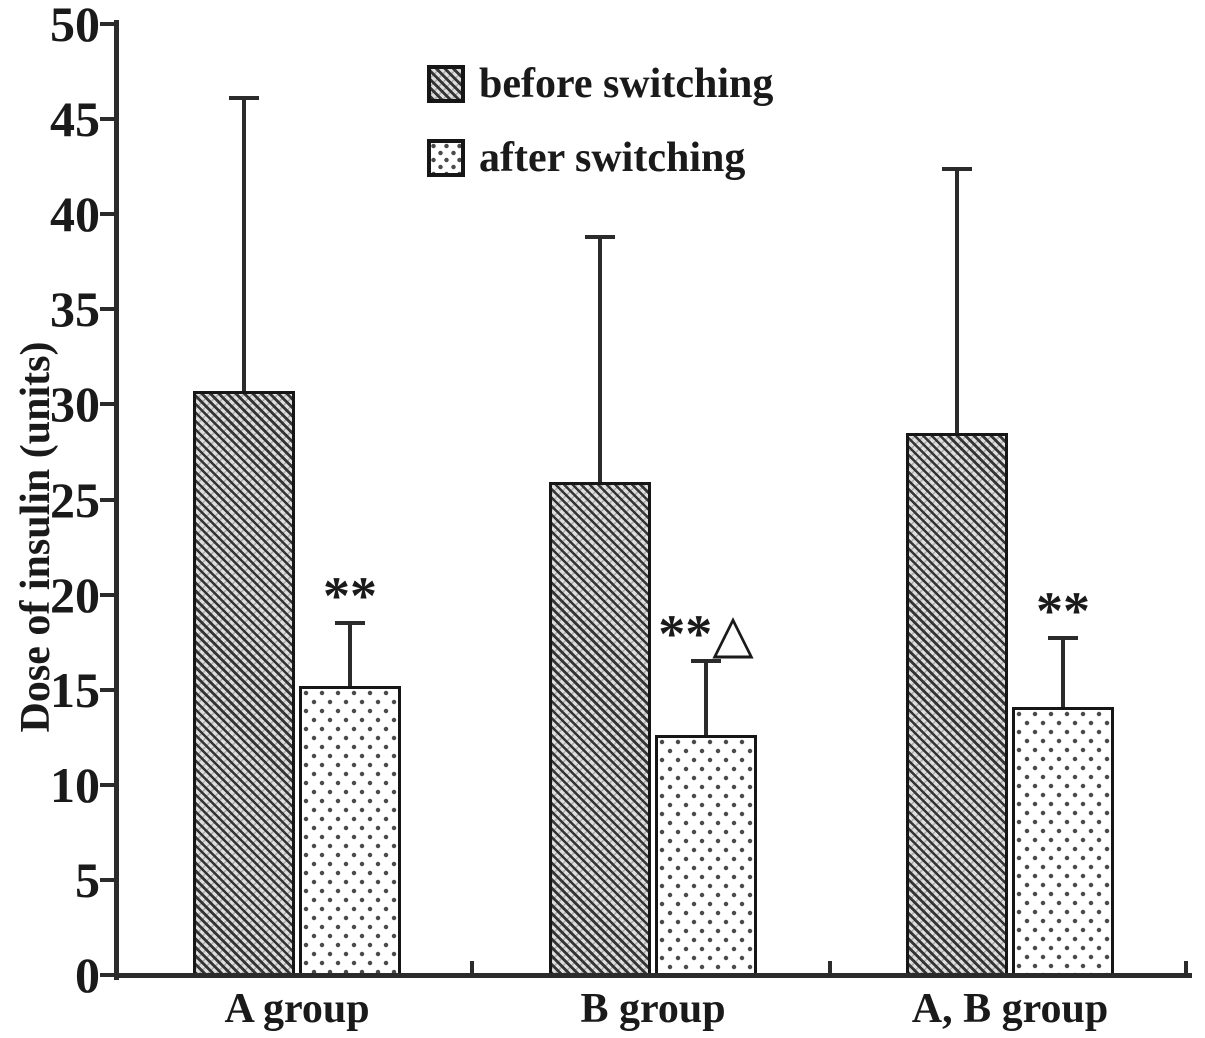 The height and width of the screenshot is (1038, 1205). I want to click on before-switching-hatch-swatch, so click(446, 84).